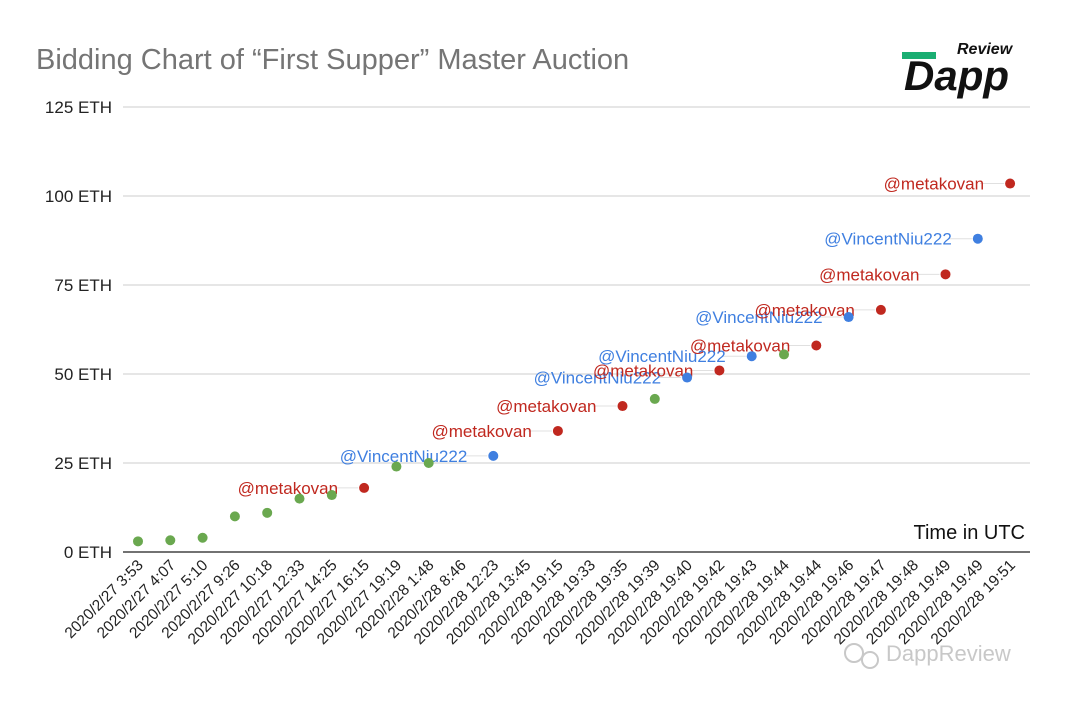  What do you see at coordinates (88, 552) in the screenshot?
I see `y-tick-label: 0 ETH` at bounding box center [88, 552].